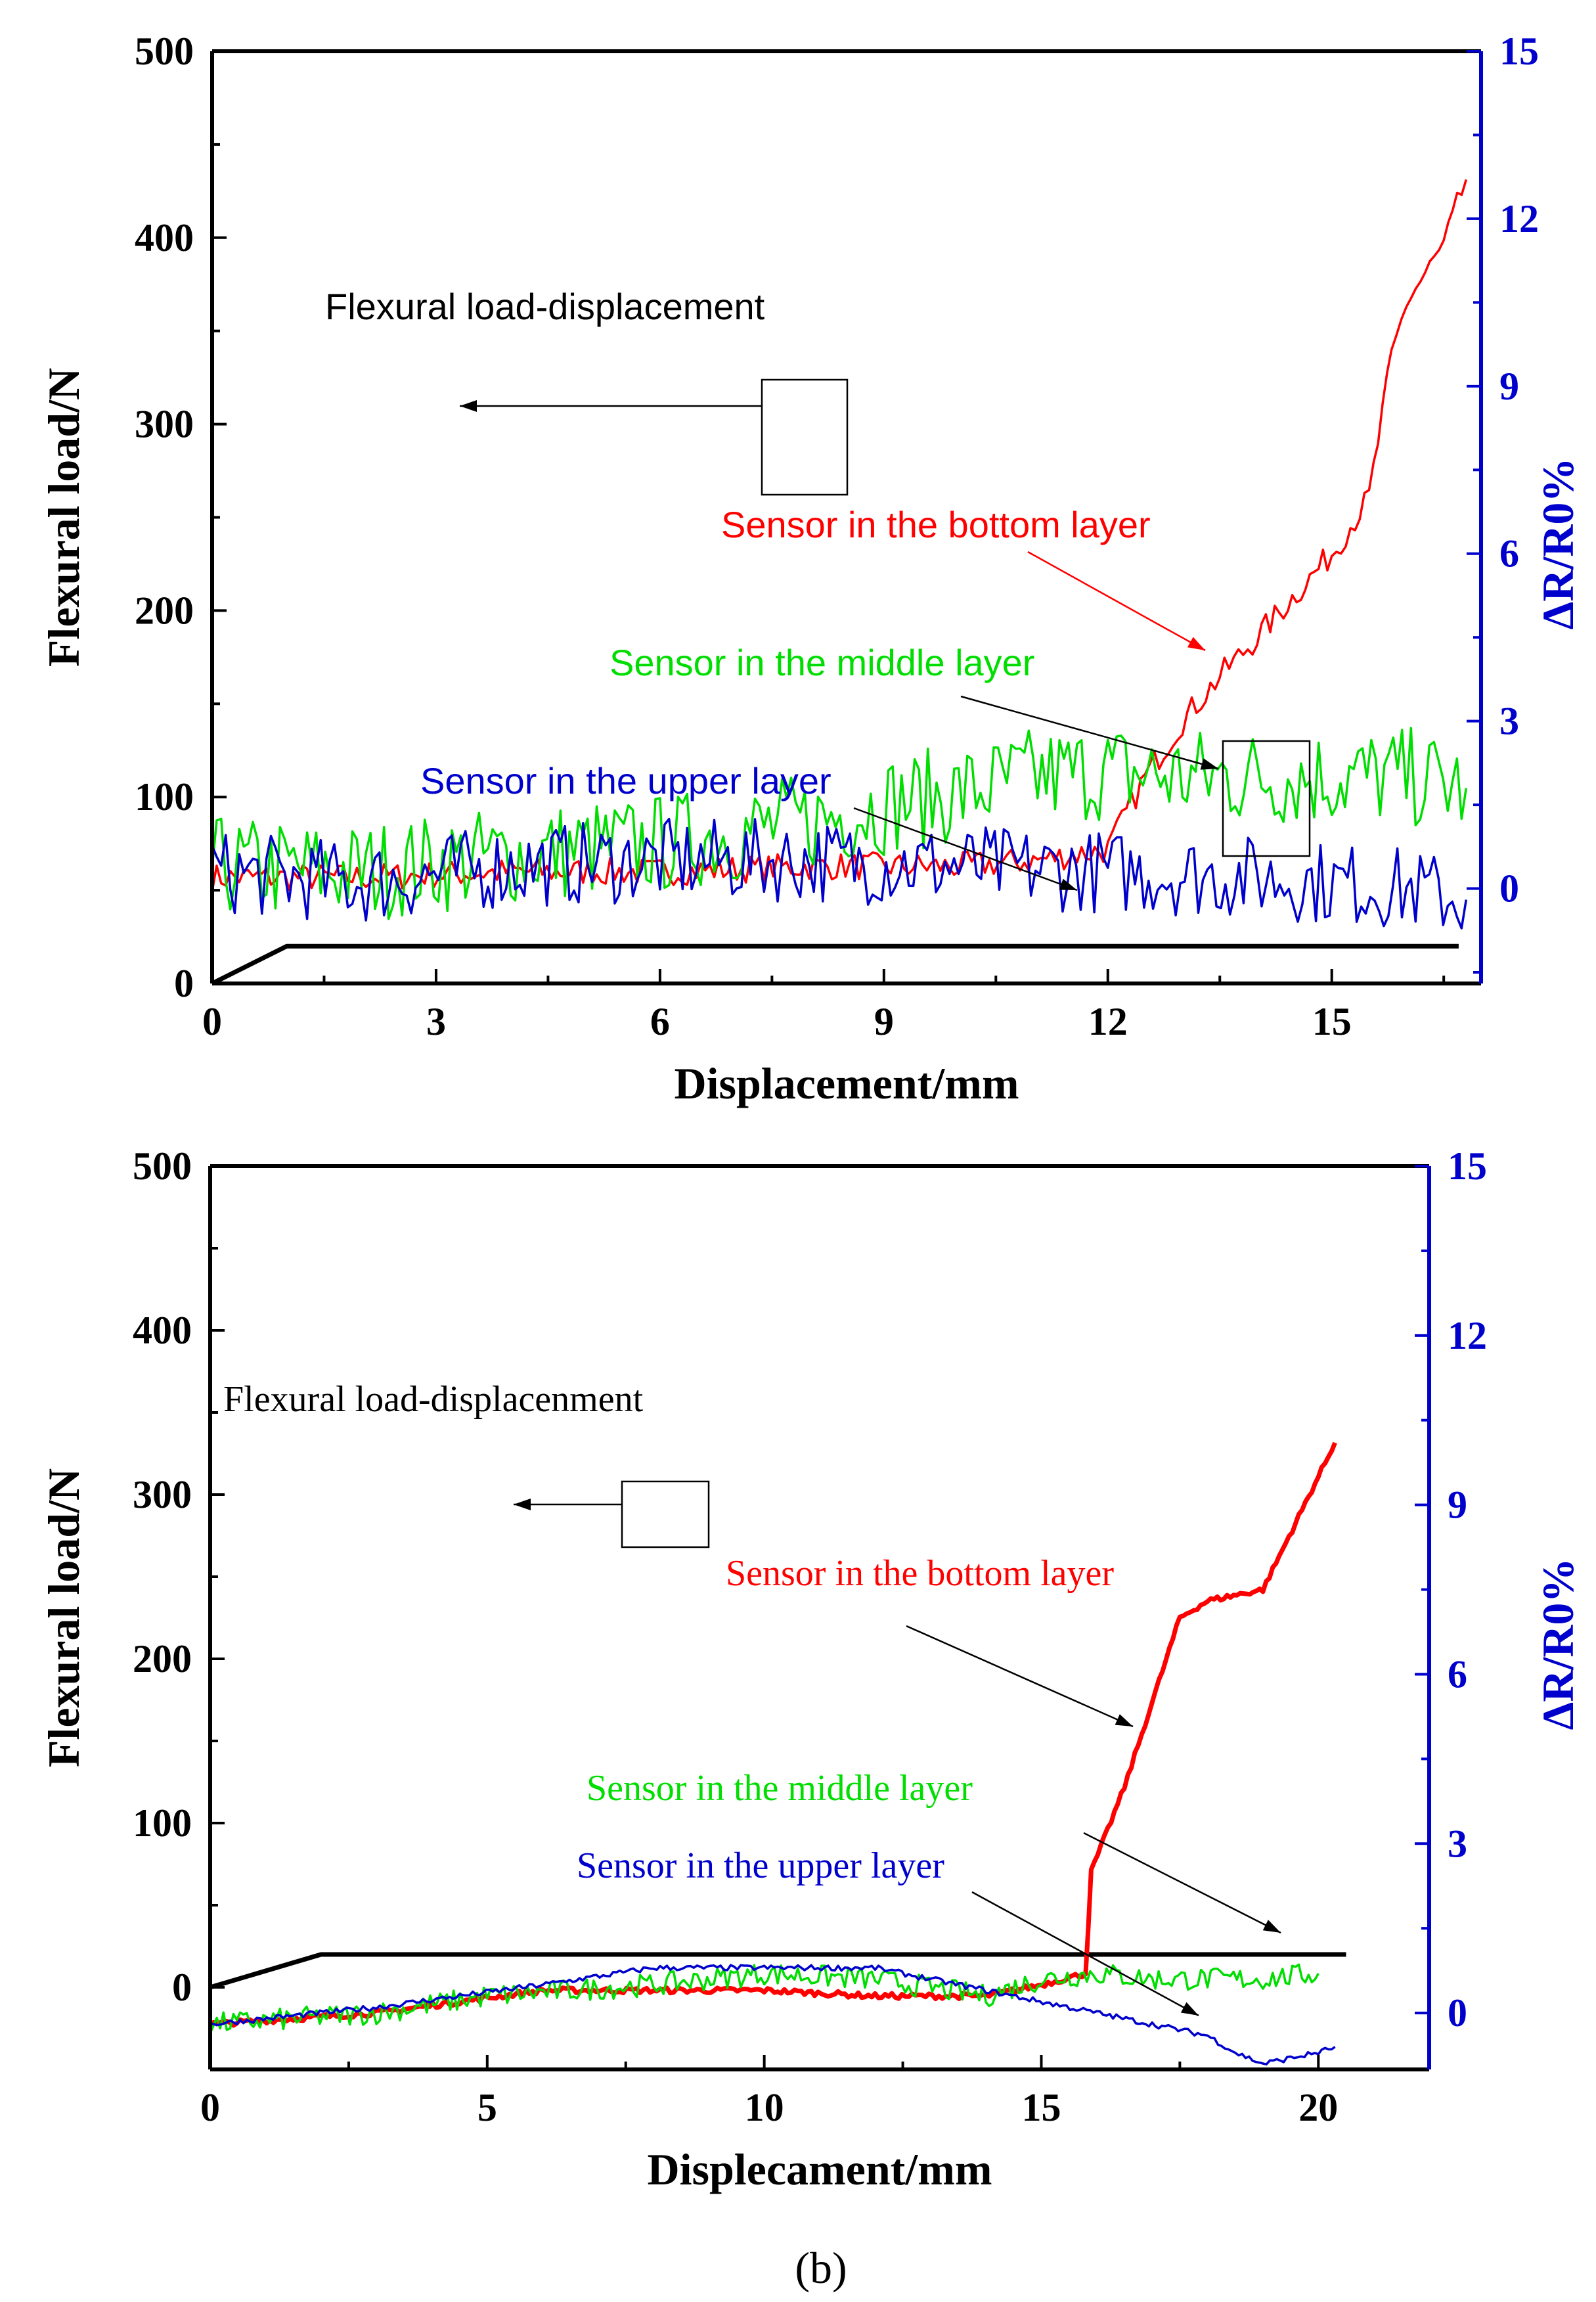 This screenshot has height=2302, width=1596. I want to click on annotation-label: Flexural load-displacenment, so click(433, 1400).